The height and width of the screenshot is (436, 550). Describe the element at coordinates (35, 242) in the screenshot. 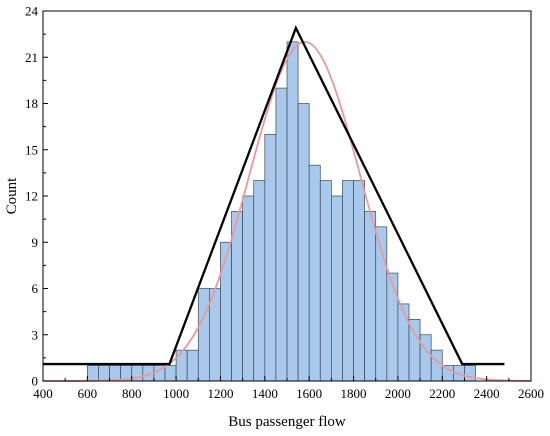

I see `y-tick-label-3: 9` at that location.